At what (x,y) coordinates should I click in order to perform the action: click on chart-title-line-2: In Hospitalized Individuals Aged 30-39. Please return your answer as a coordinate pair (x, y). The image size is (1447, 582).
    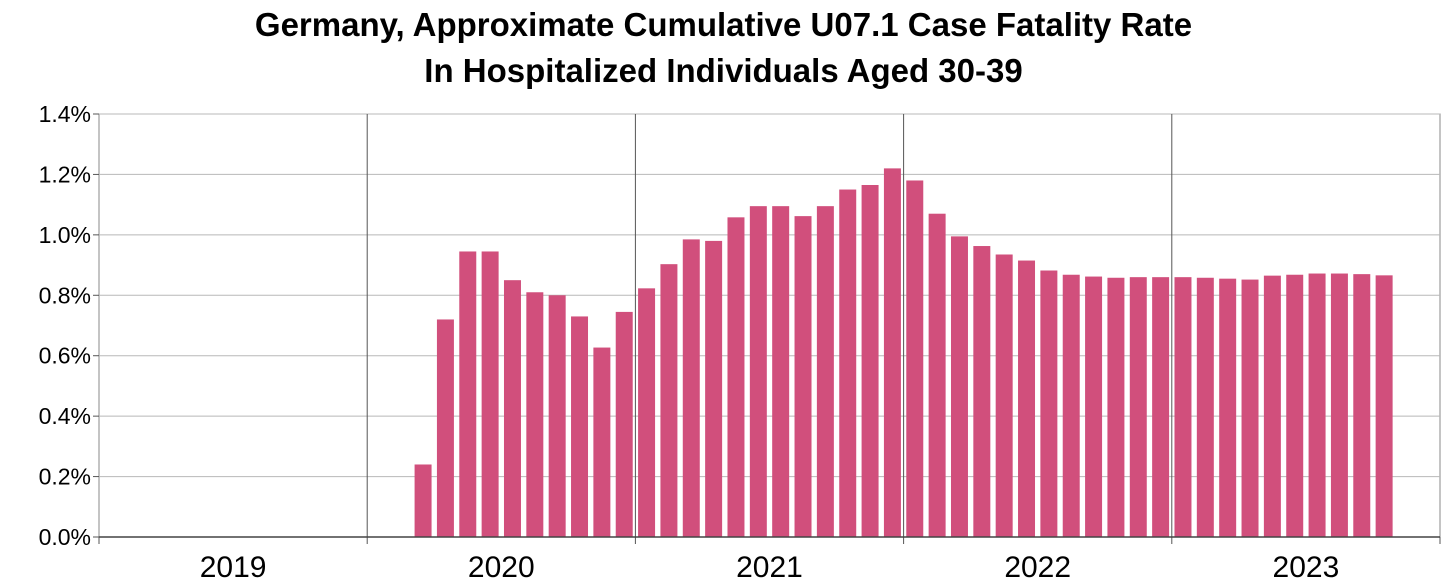
    Looking at the image, I should click on (723, 70).